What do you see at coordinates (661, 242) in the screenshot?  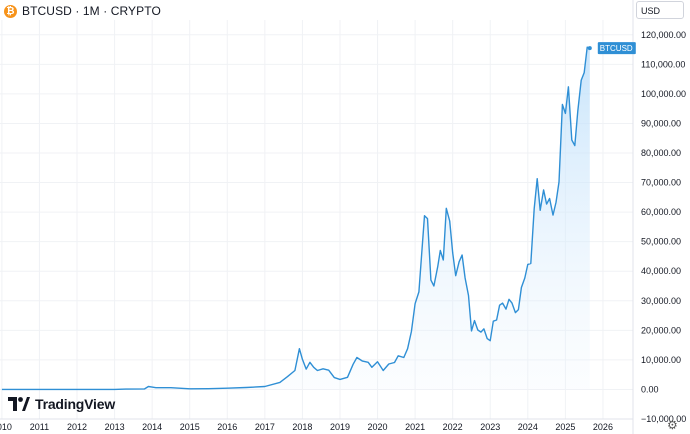 I see `y-tick-label: 50,000.00` at bounding box center [661, 242].